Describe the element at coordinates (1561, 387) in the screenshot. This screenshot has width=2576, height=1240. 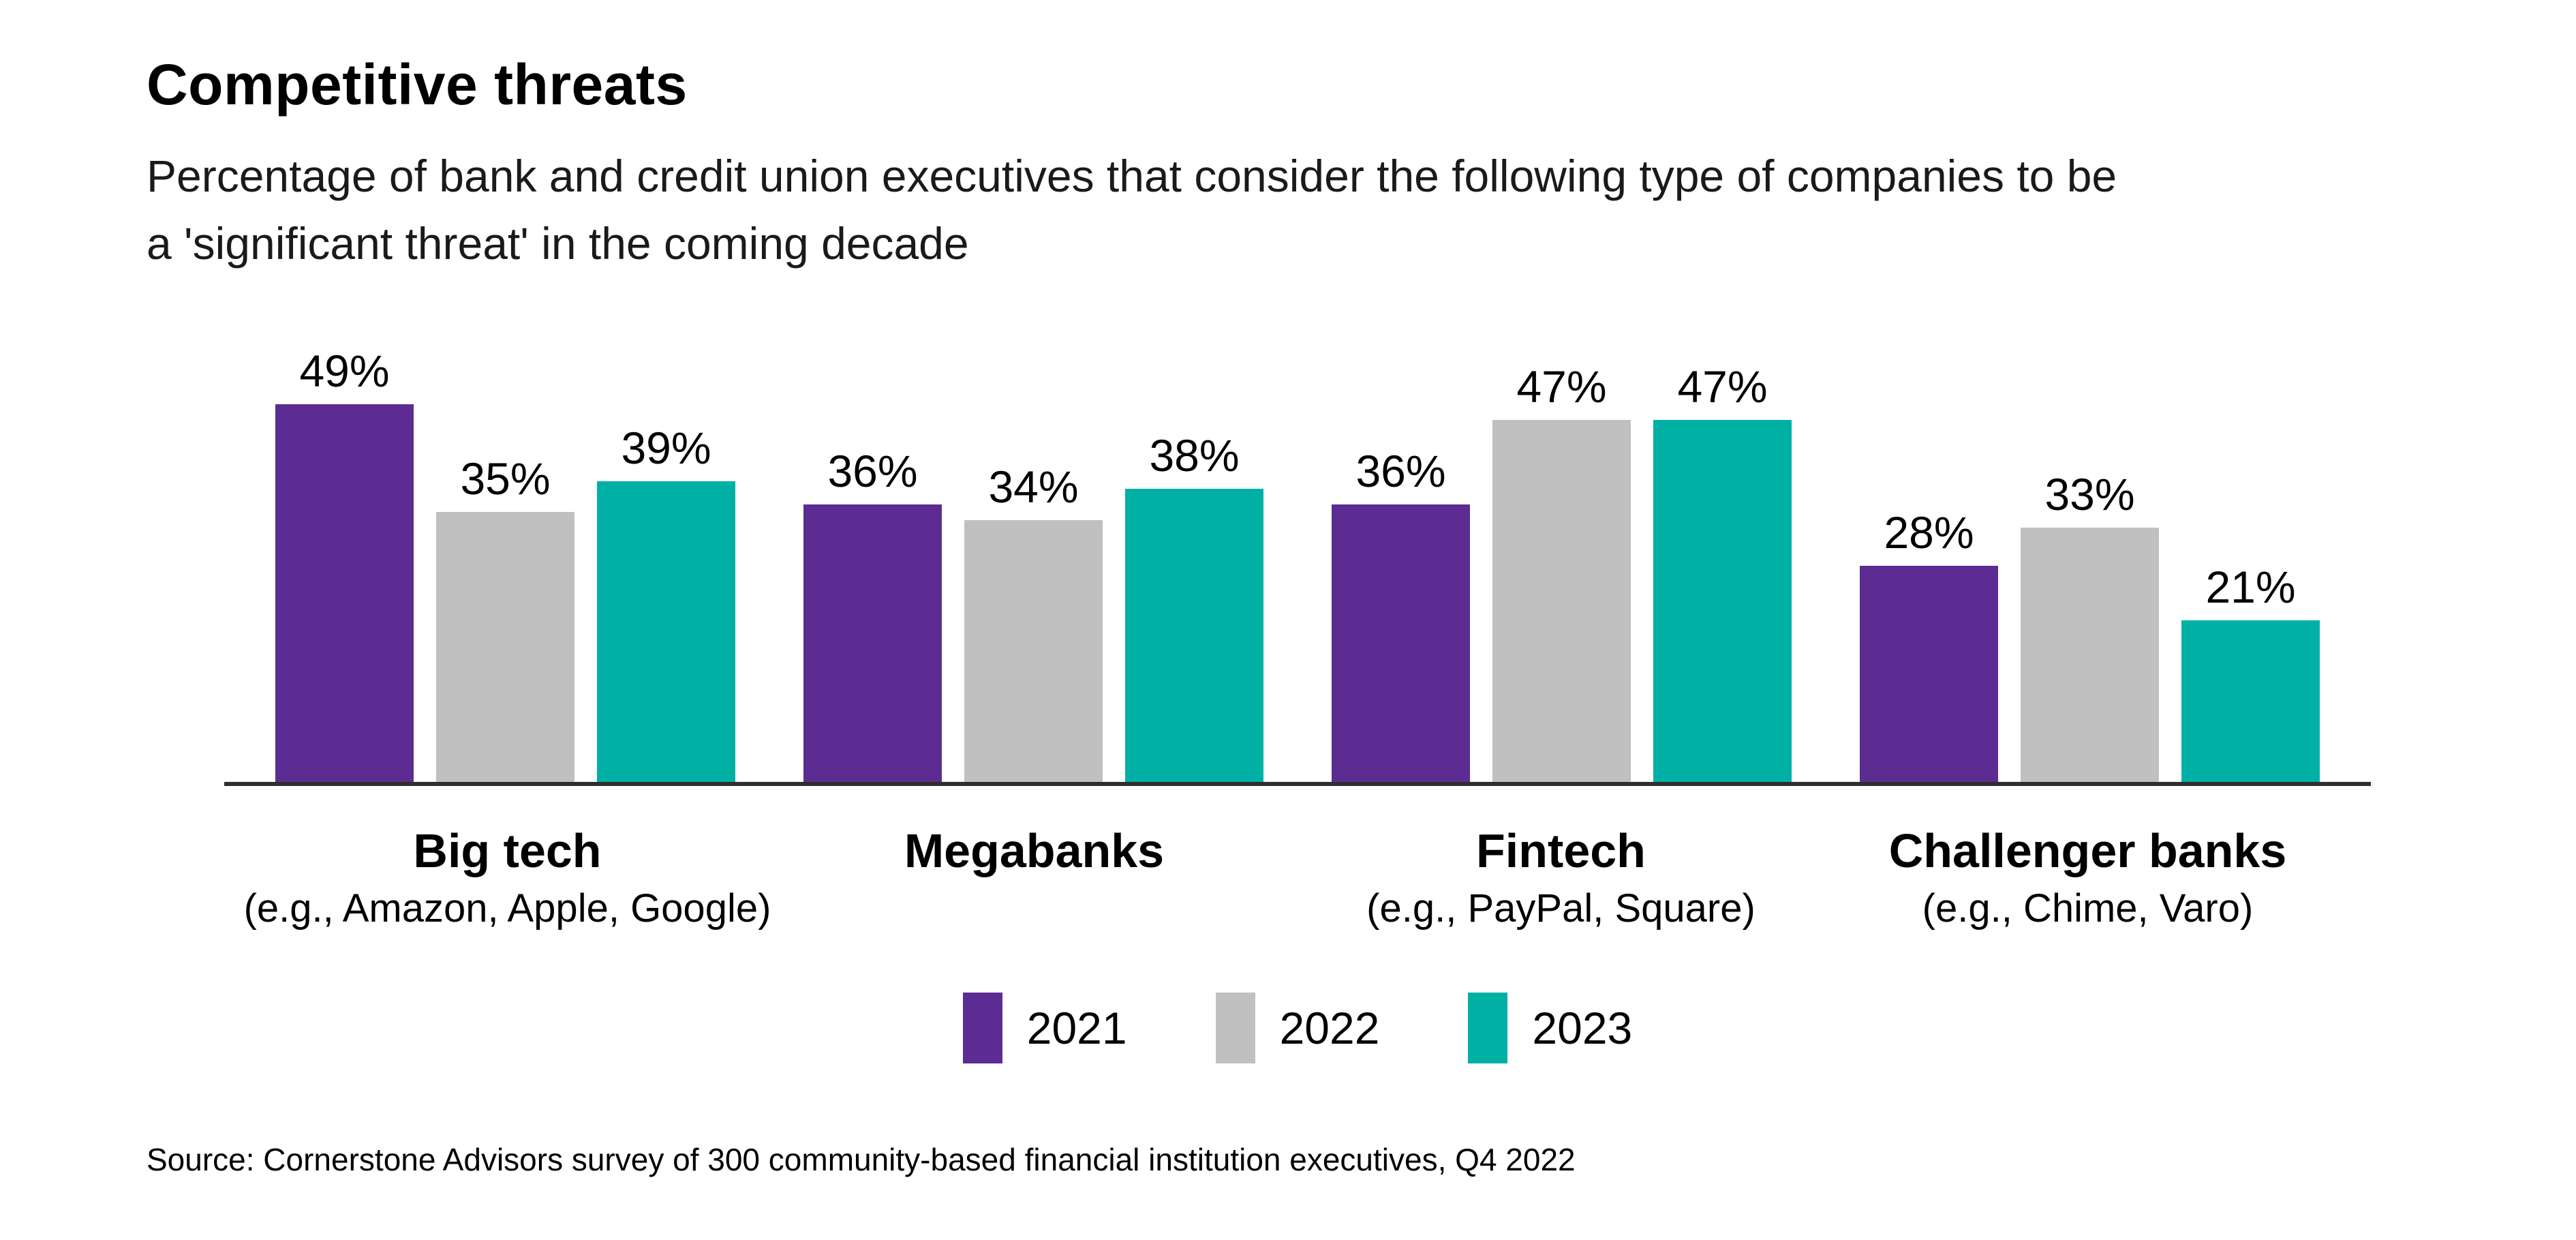
I see `bar-value-label-2022-fintech: 47%` at that location.